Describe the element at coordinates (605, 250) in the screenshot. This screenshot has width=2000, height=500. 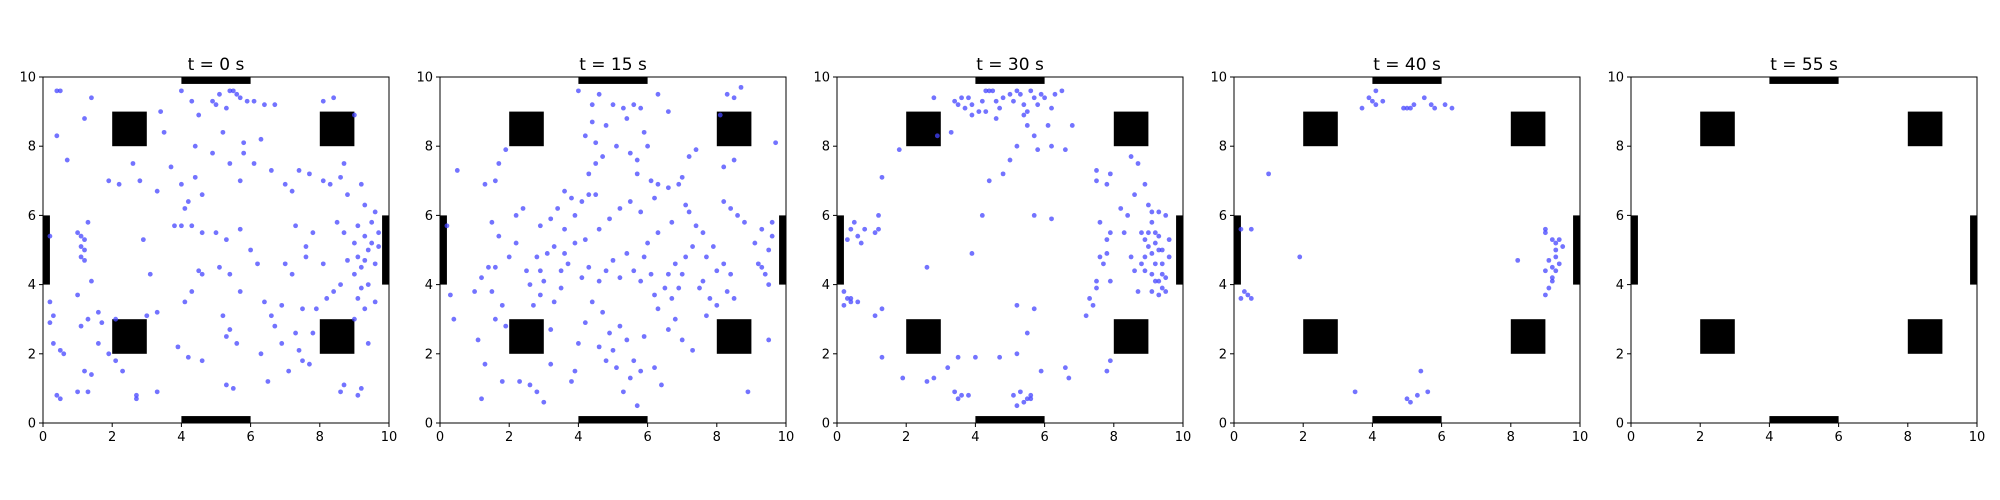
I see `panel-1: 0 2 4 6 8 10 0 2 4 6 8 10 t = 15 s` at that location.